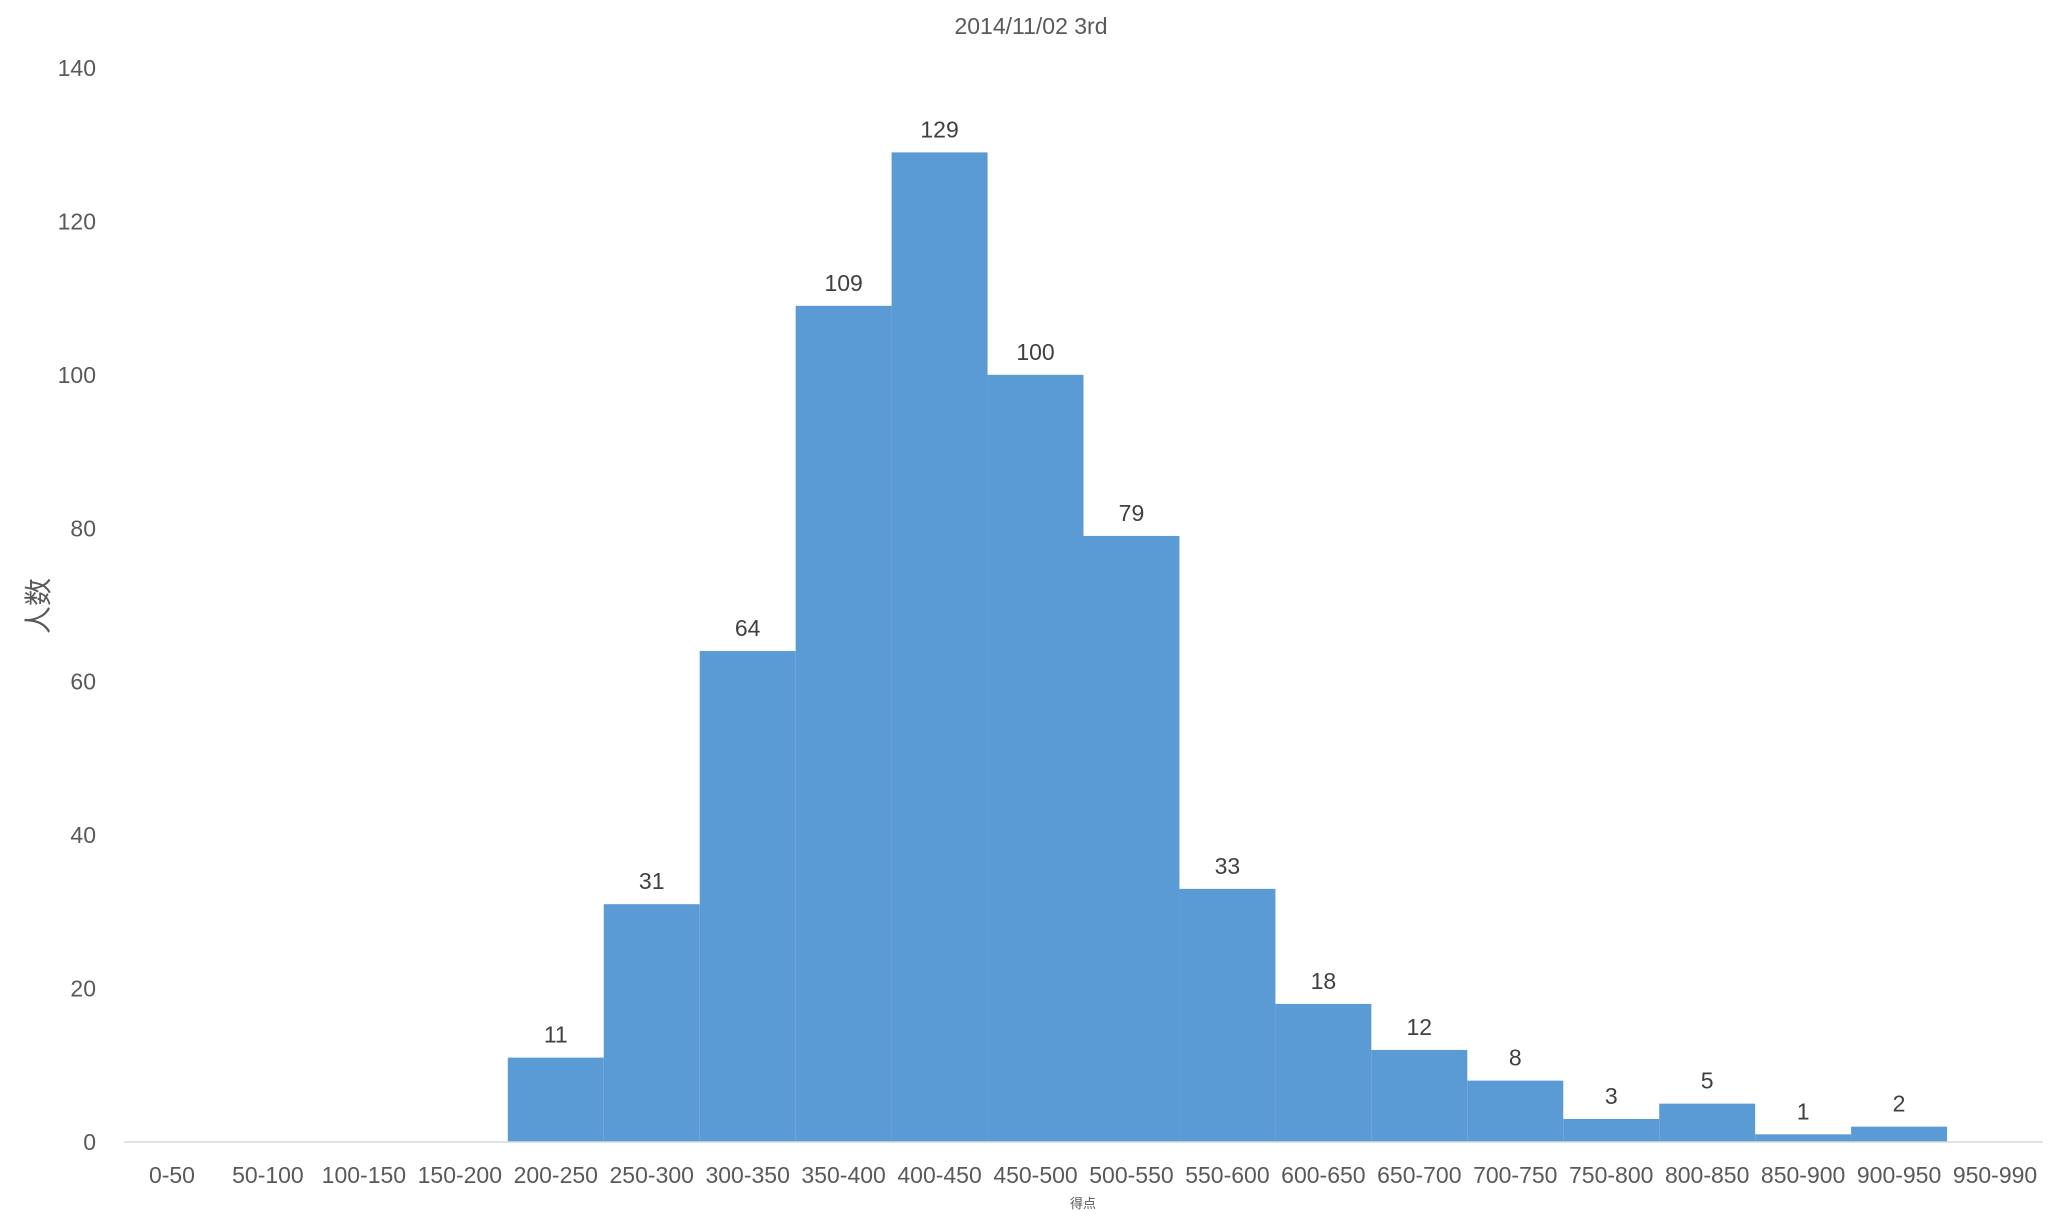  What do you see at coordinates (1083, 1204) in the screenshot?
I see `x-axis-title: 得点` at bounding box center [1083, 1204].